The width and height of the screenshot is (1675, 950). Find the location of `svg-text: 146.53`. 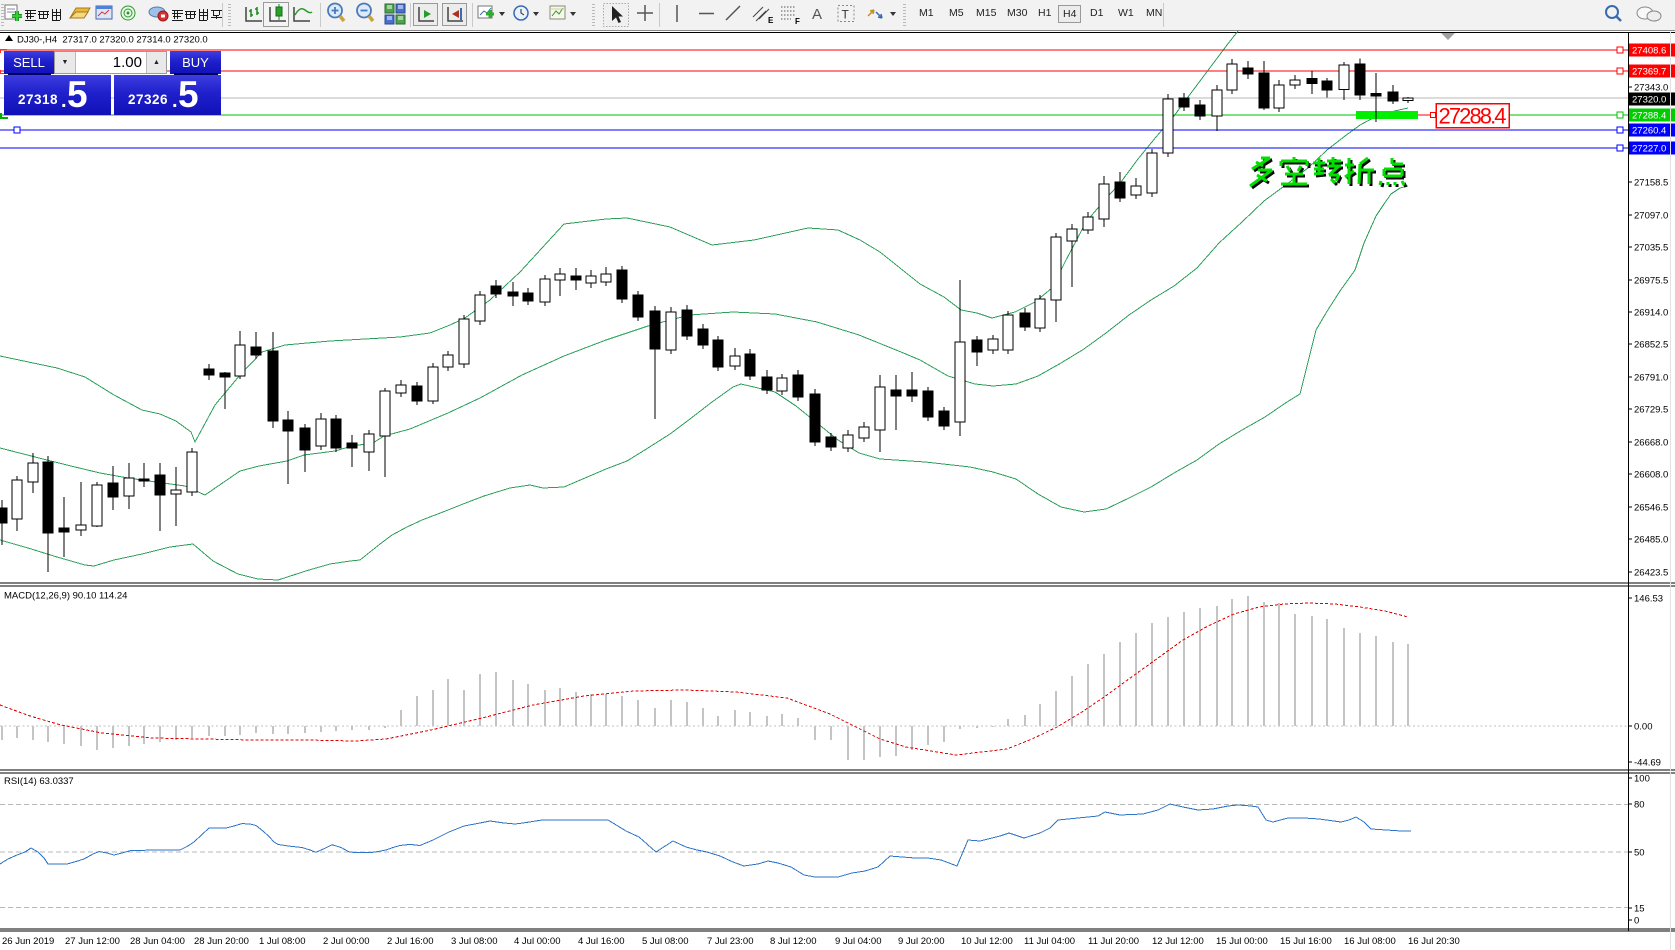

svg-text: 146.53 is located at coordinates (1648, 599).